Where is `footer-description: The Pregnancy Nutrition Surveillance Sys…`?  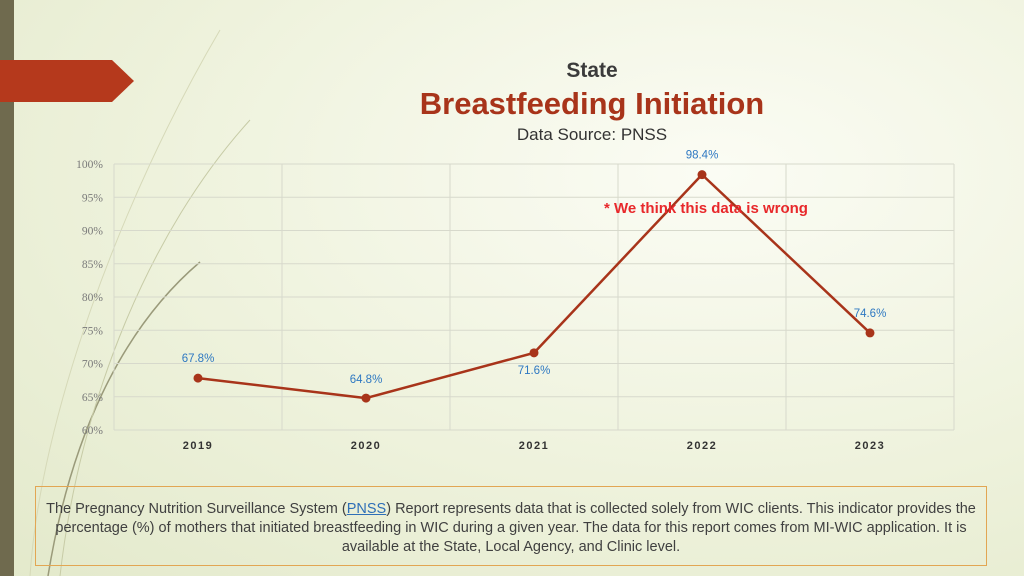 footer-description: The Pregnancy Nutrition Surveillance Sys… is located at coordinates (511, 526).